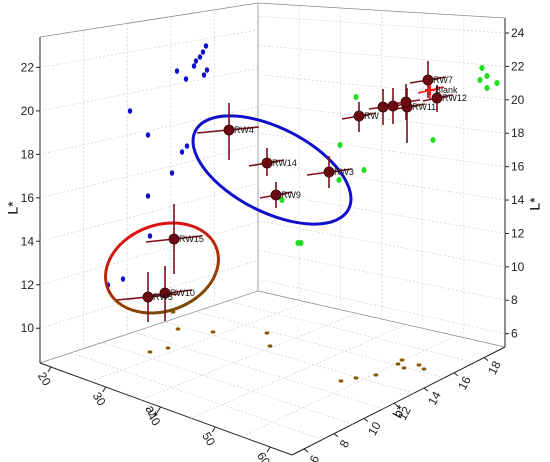  Describe the element at coordinates (284, 163) in the screenshot. I see `sample-label-1: RW14` at that location.